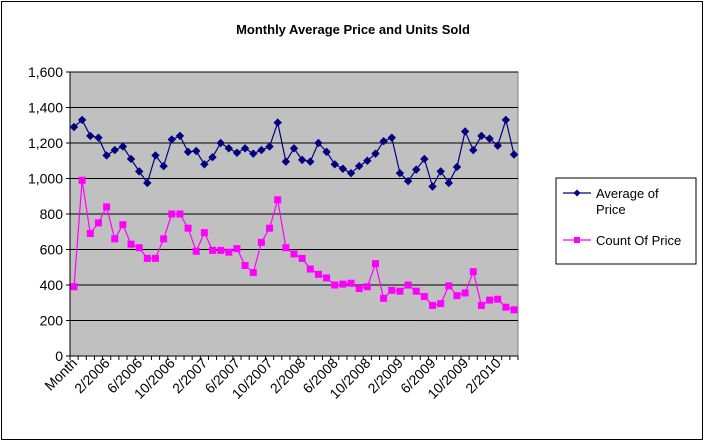 The height and width of the screenshot is (443, 706). I want to click on legend: Average of Price Count Of Price, so click(626, 221).